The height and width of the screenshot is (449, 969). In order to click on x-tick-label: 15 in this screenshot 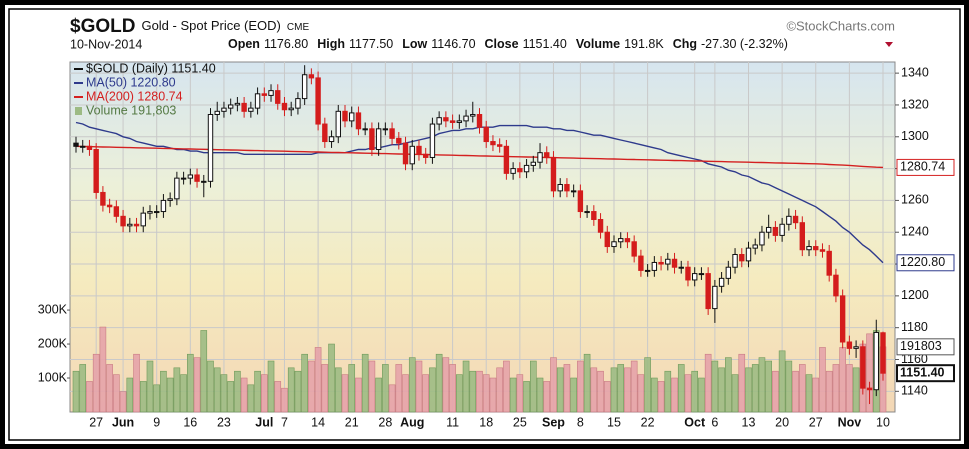, I will do `click(614, 422)`.